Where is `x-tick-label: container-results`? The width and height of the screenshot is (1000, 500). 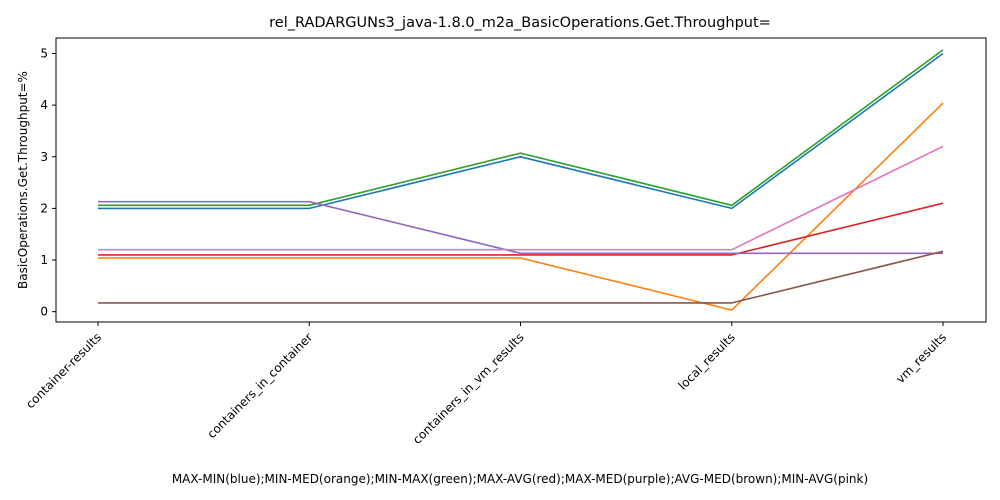
x-tick-label: container-results is located at coordinates (63, 370).